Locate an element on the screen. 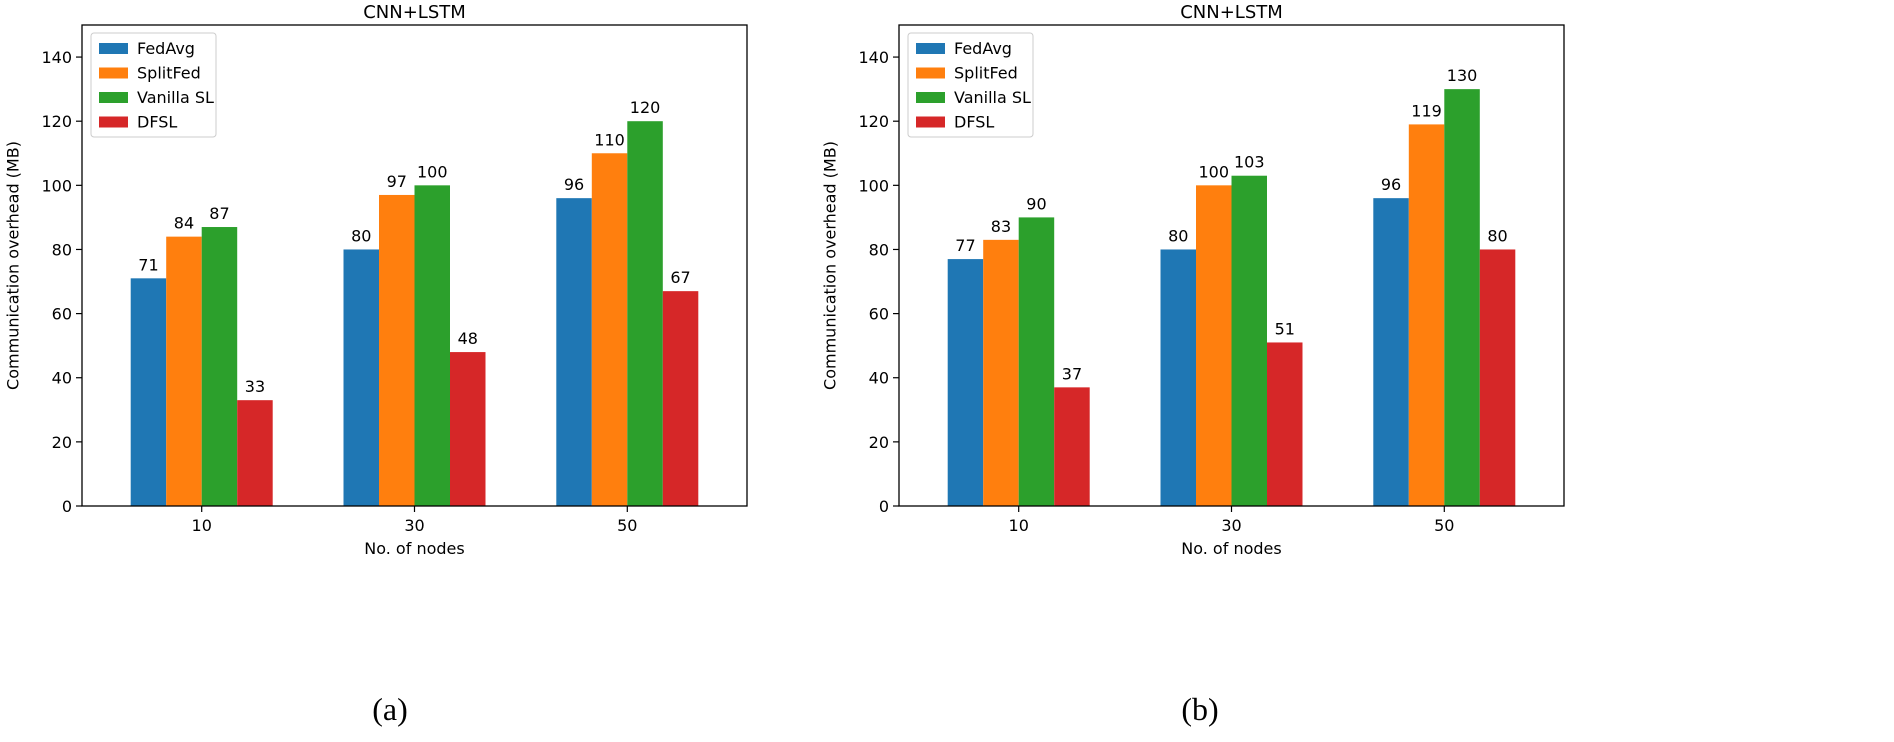  data-label: 120 is located at coordinates (645, 107).